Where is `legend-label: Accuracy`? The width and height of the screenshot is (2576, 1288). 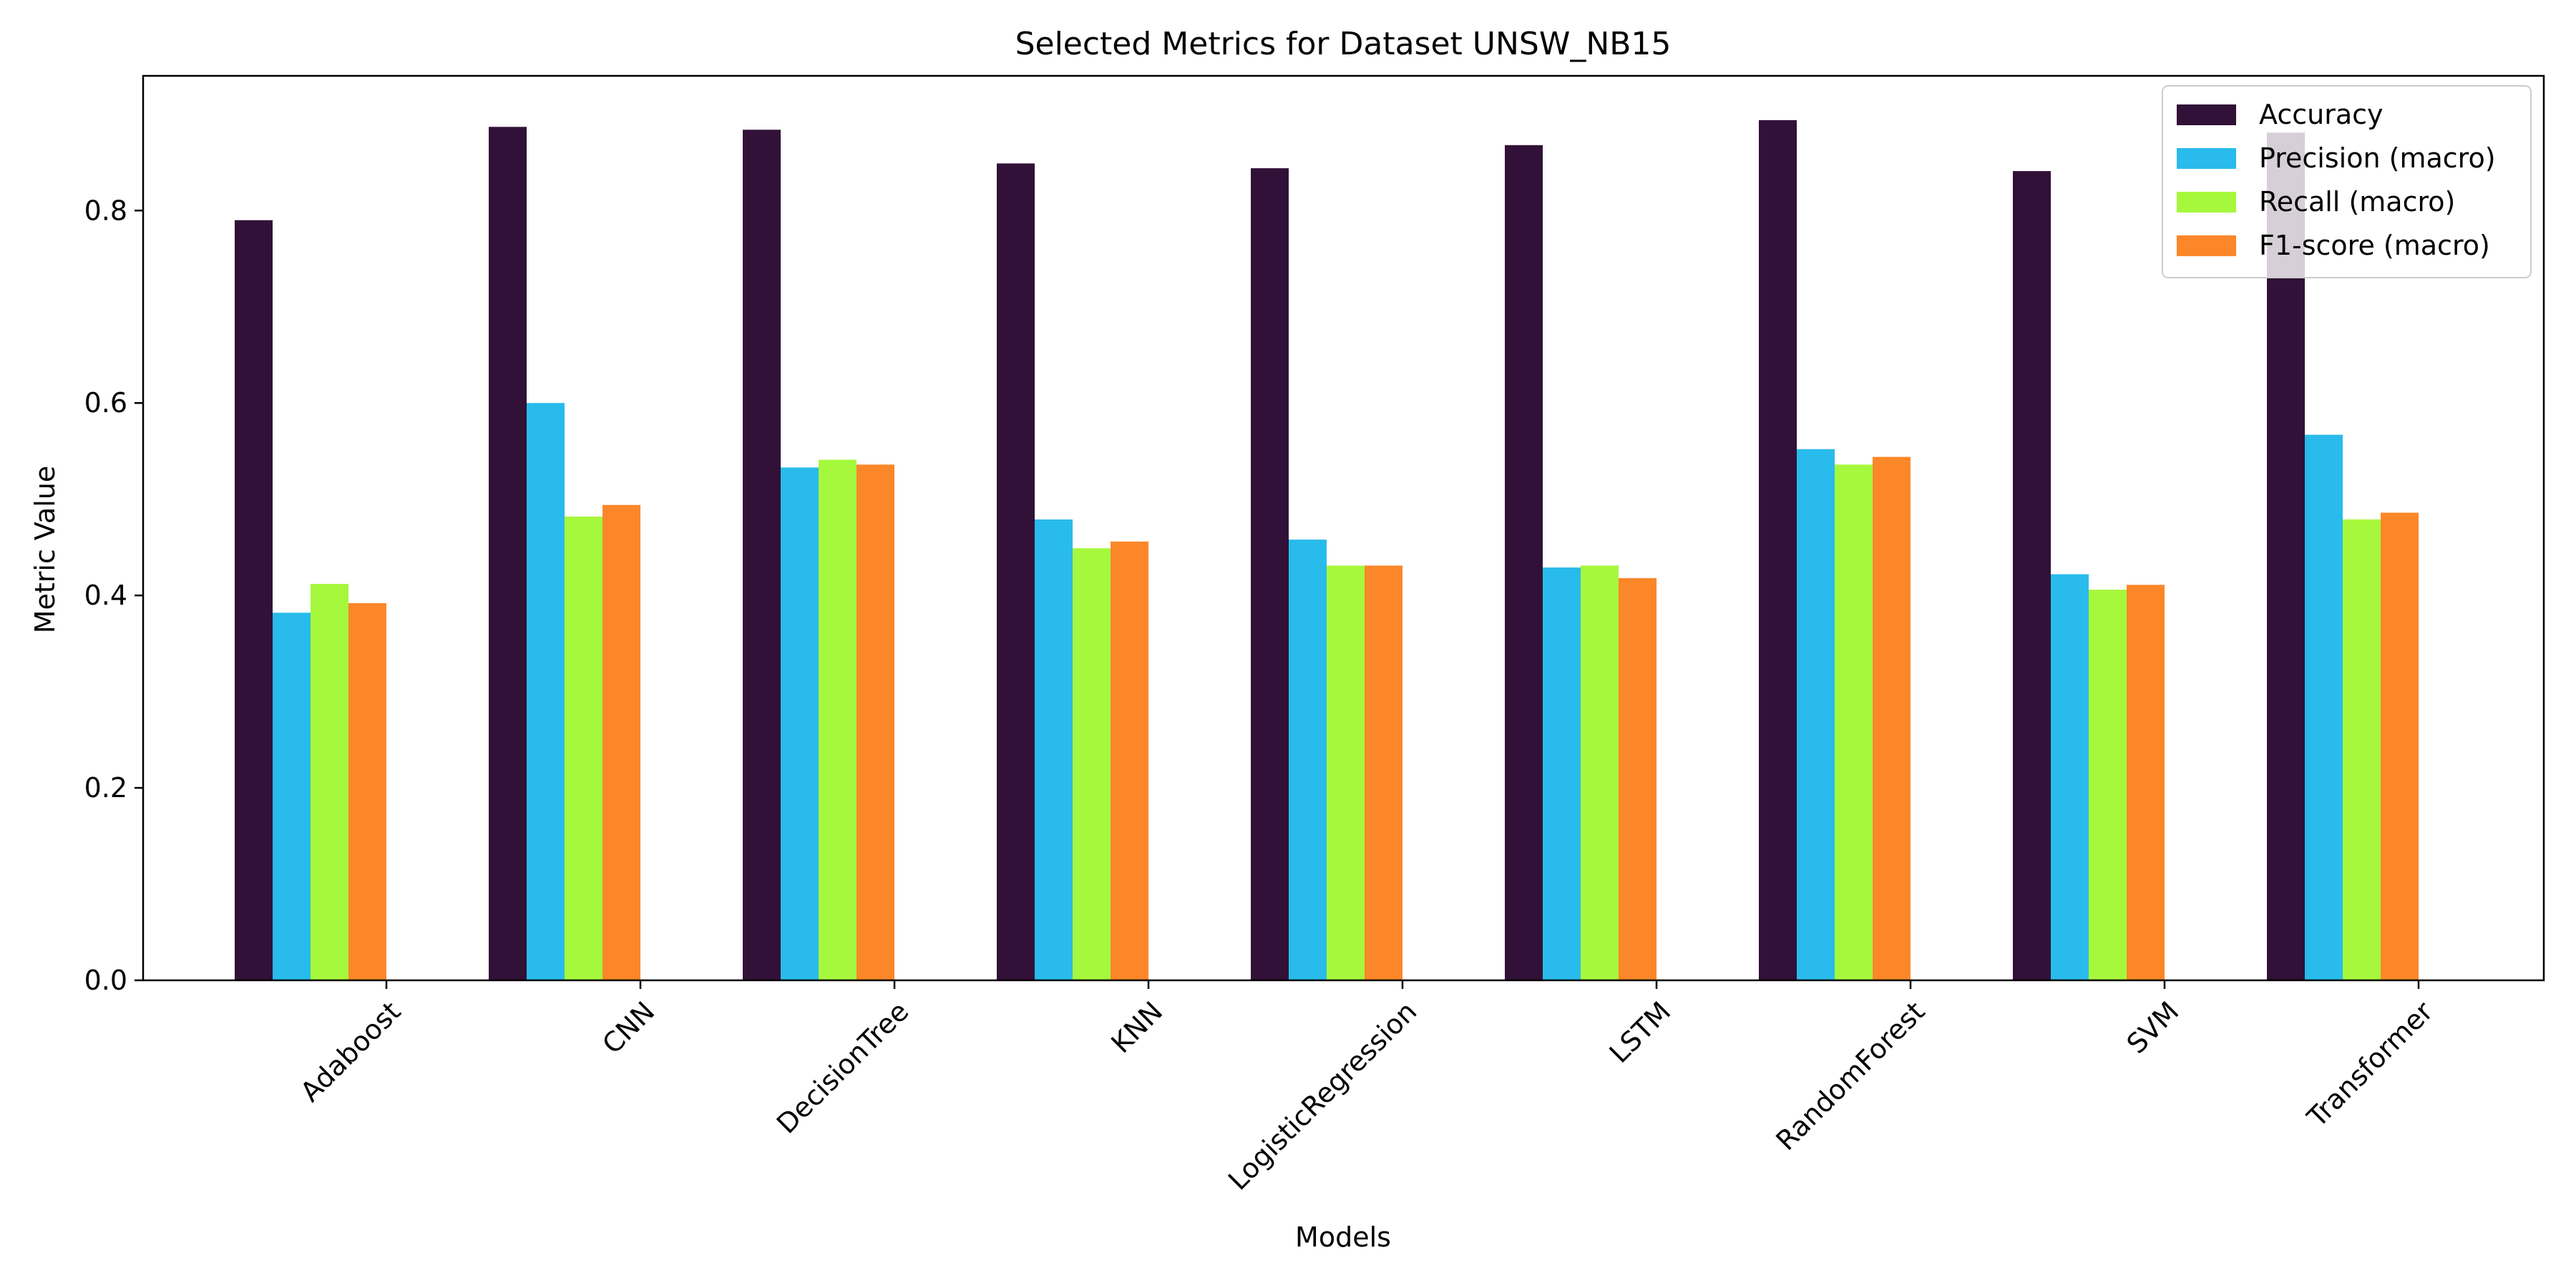 legend-label: Accuracy is located at coordinates (2321, 114).